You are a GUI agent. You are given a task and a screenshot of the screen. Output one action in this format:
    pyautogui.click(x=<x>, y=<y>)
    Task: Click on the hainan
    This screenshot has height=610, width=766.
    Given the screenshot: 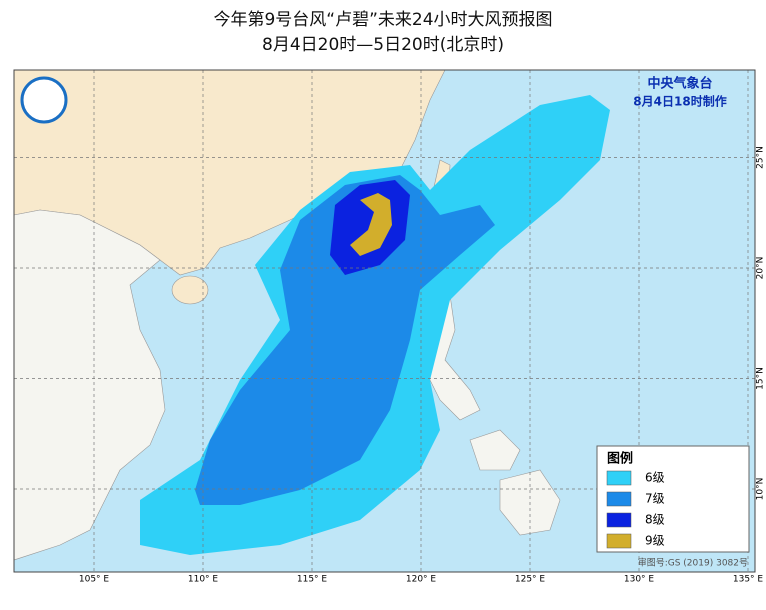 What is the action you would take?
    pyautogui.click(x=190, y=290)
    